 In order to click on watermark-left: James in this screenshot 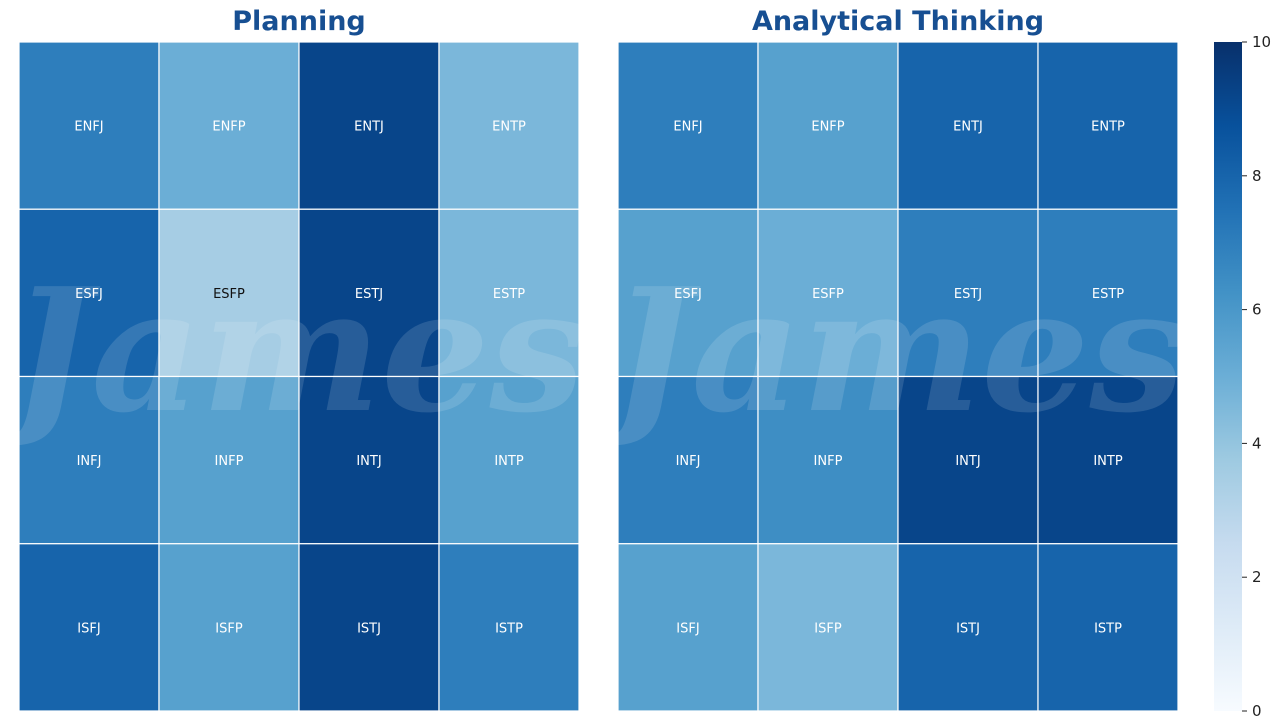, I will do `click(292, 351)`.